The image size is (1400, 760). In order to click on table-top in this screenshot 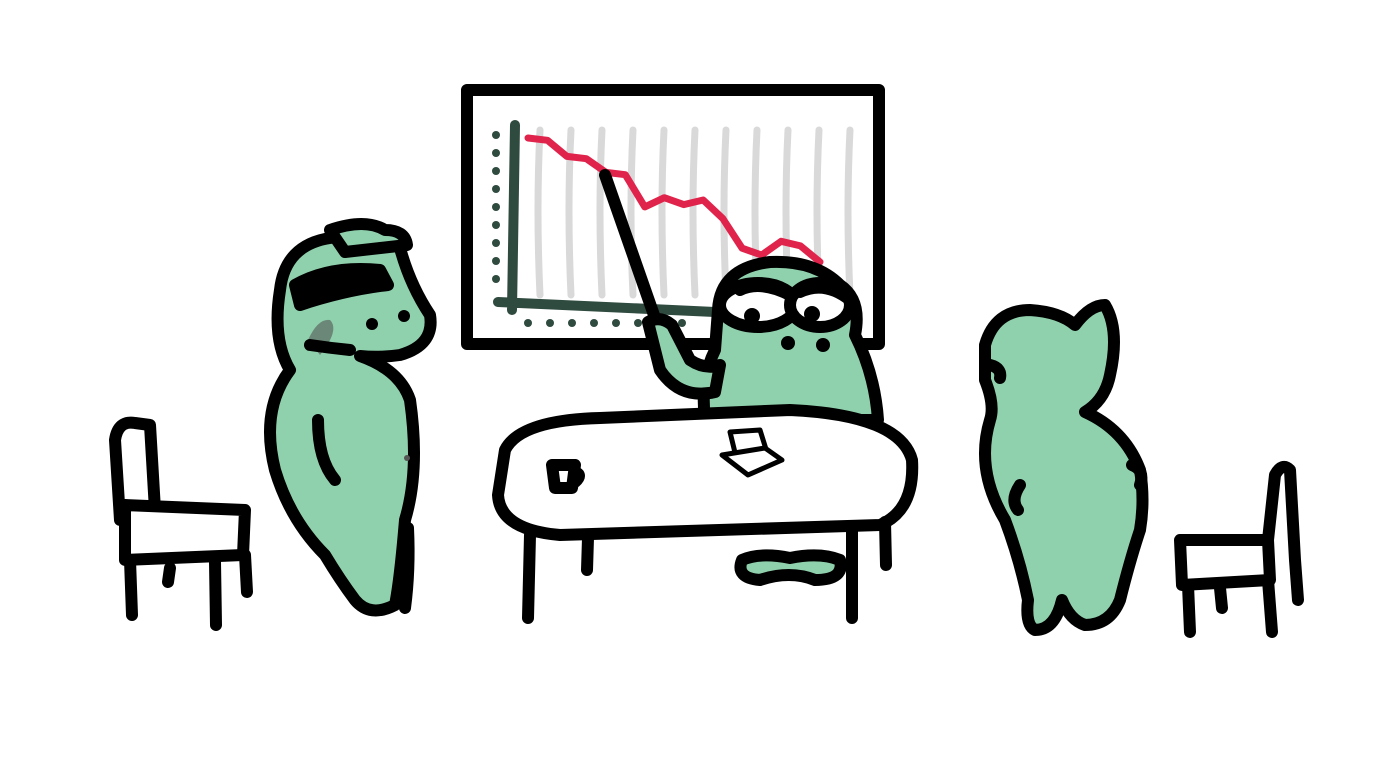, I will do `click(705, 472)`.